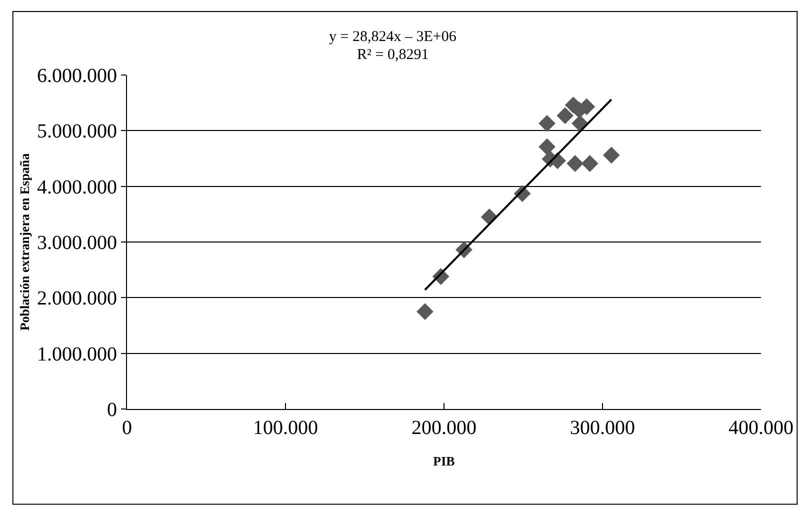 The width and height of the screenshot is (806, 515). What do you see at coordinates (77, 76) in the screenshot?
I see `y-tick-label: 6.000.000` at bounding box center [77, 76].